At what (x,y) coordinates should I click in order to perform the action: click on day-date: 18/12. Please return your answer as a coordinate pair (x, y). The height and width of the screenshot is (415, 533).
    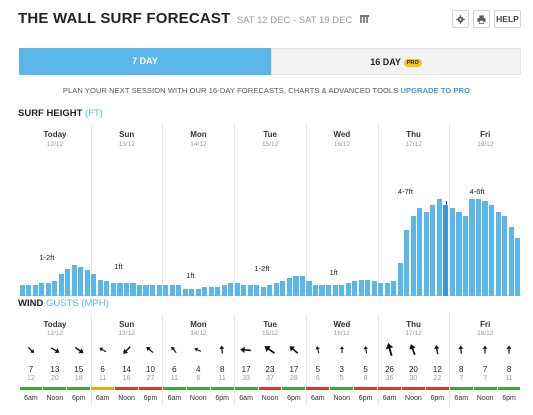
    Looking at the image, I should click on (485, 144).